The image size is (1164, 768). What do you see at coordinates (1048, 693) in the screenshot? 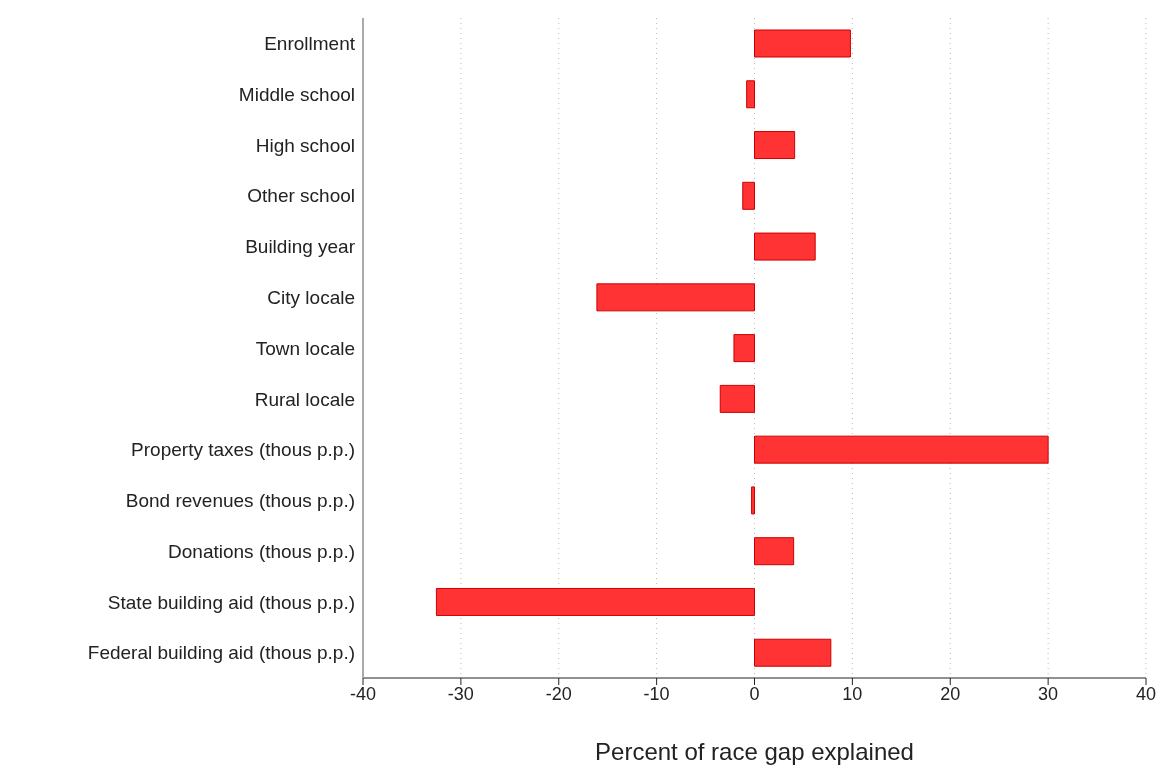
I see `x-tick-label: 30` at bounding box center [1048, 693].